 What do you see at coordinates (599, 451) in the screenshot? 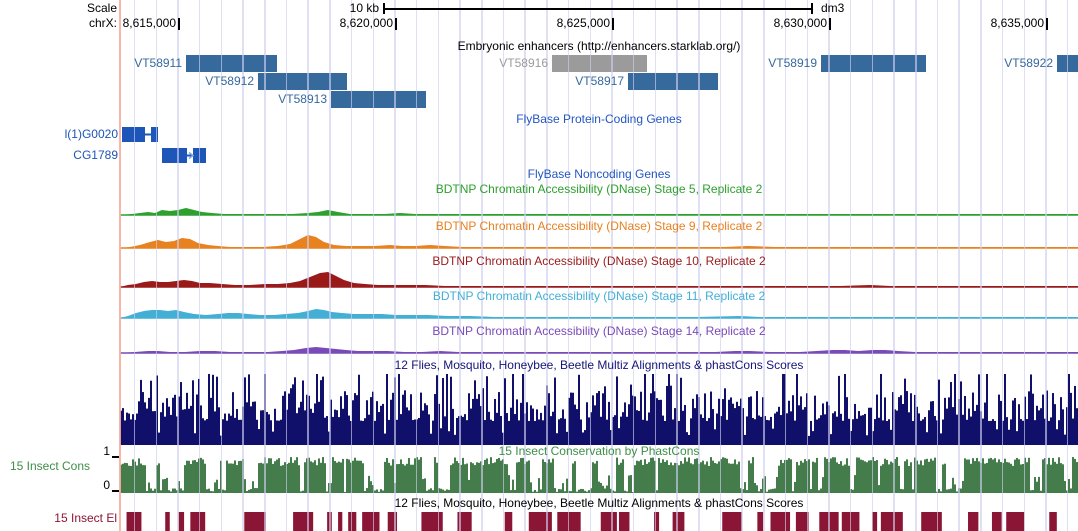
I see `track-title-phastcons: 15 Insect Conservation by PhastCons` at bounding box center [599, 451].